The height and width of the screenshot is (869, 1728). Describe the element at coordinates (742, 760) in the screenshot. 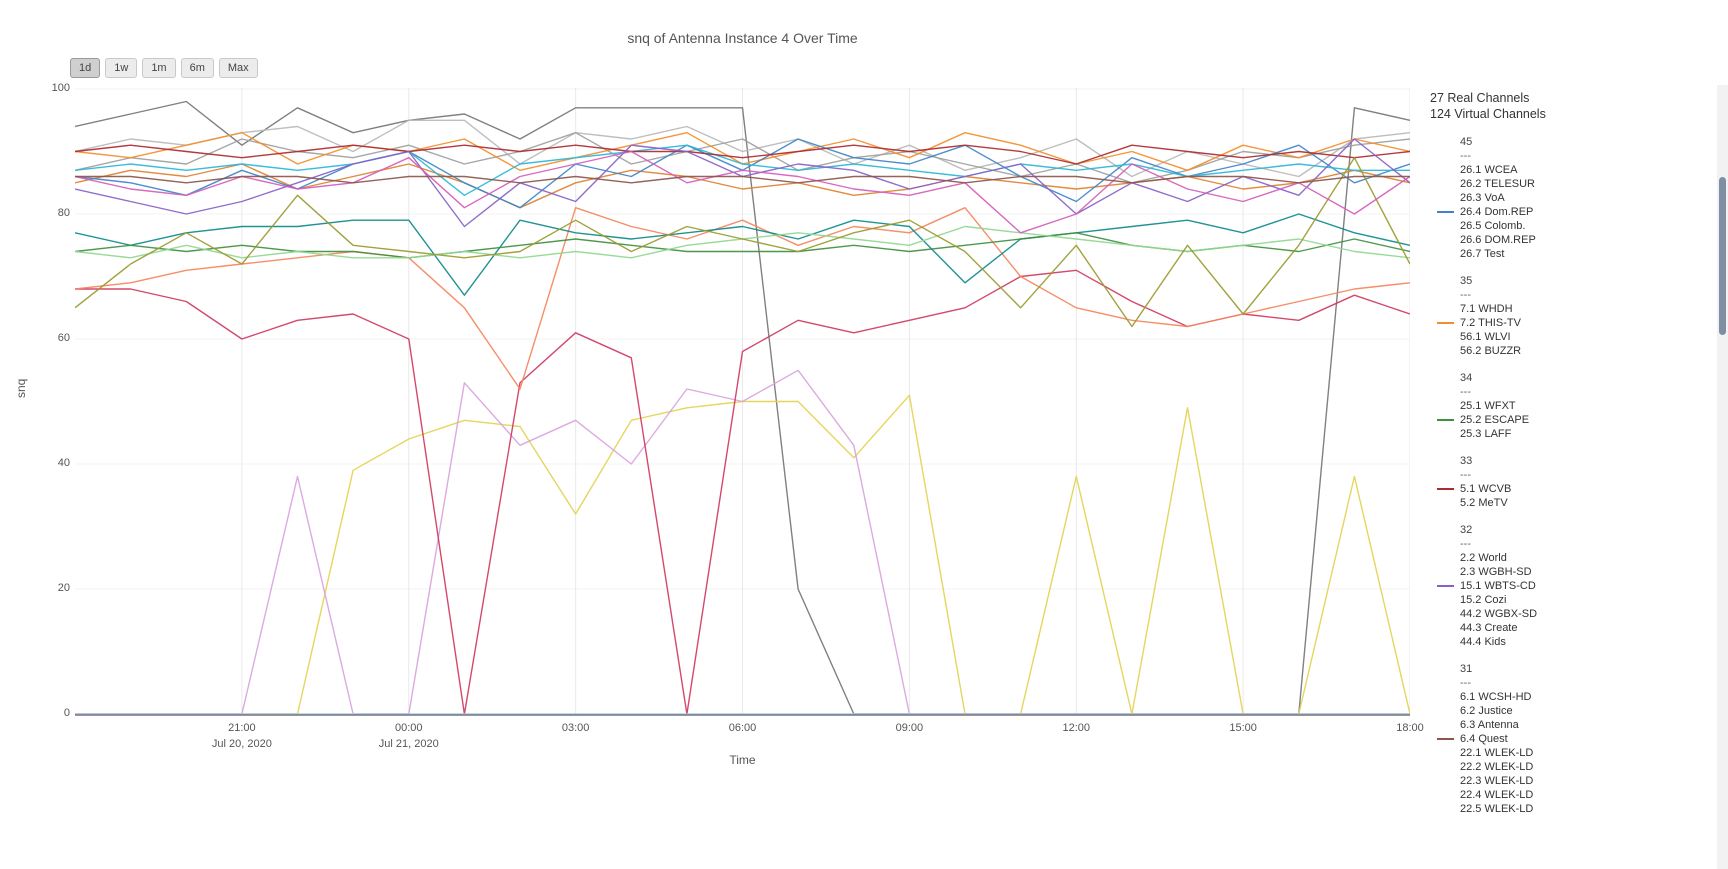

I see `x-axis-title: Time` at that location.